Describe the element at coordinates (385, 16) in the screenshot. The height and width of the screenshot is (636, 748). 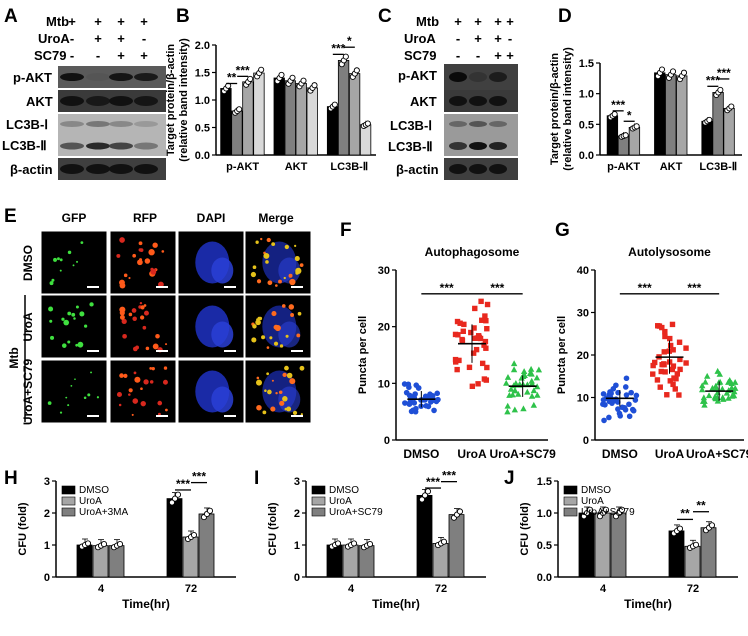
I see `panel-letter-c: C` at that location.